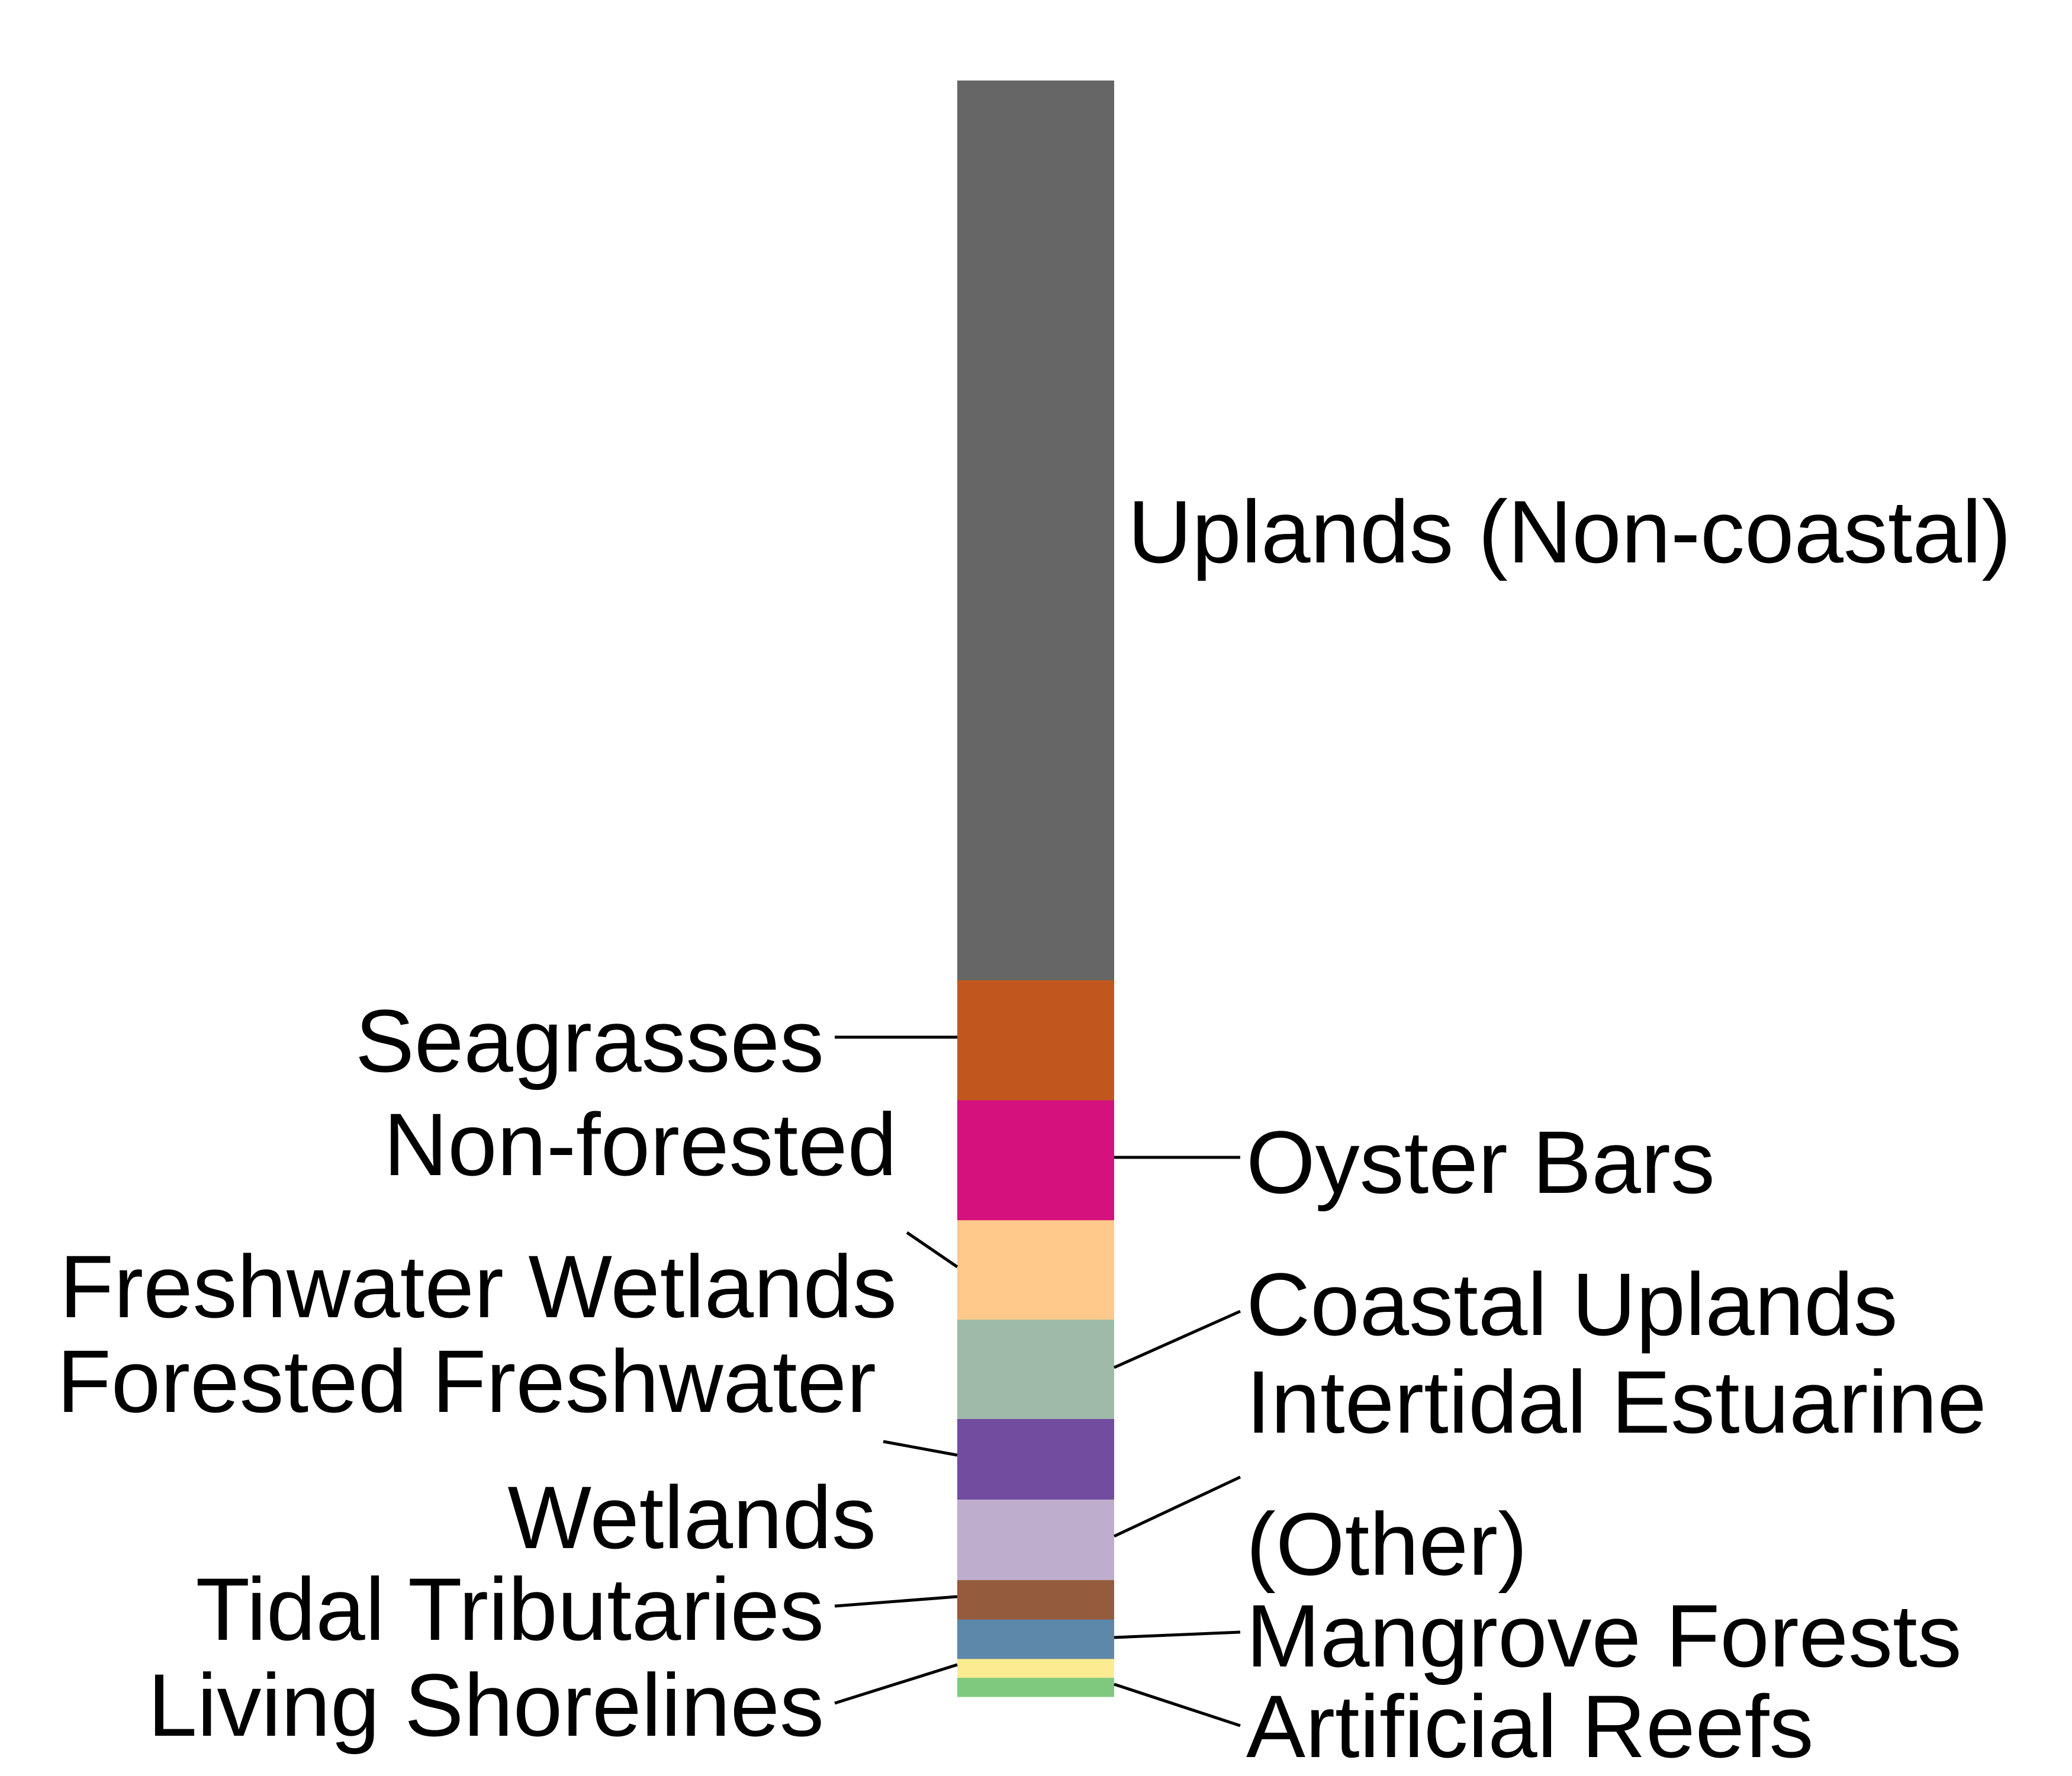  Describe the element at coordinates (478, 1286) in the screenshot. I see `label-non-forested-freshwater-wetlands-line-2: Freshwater Wetlands` at that location.